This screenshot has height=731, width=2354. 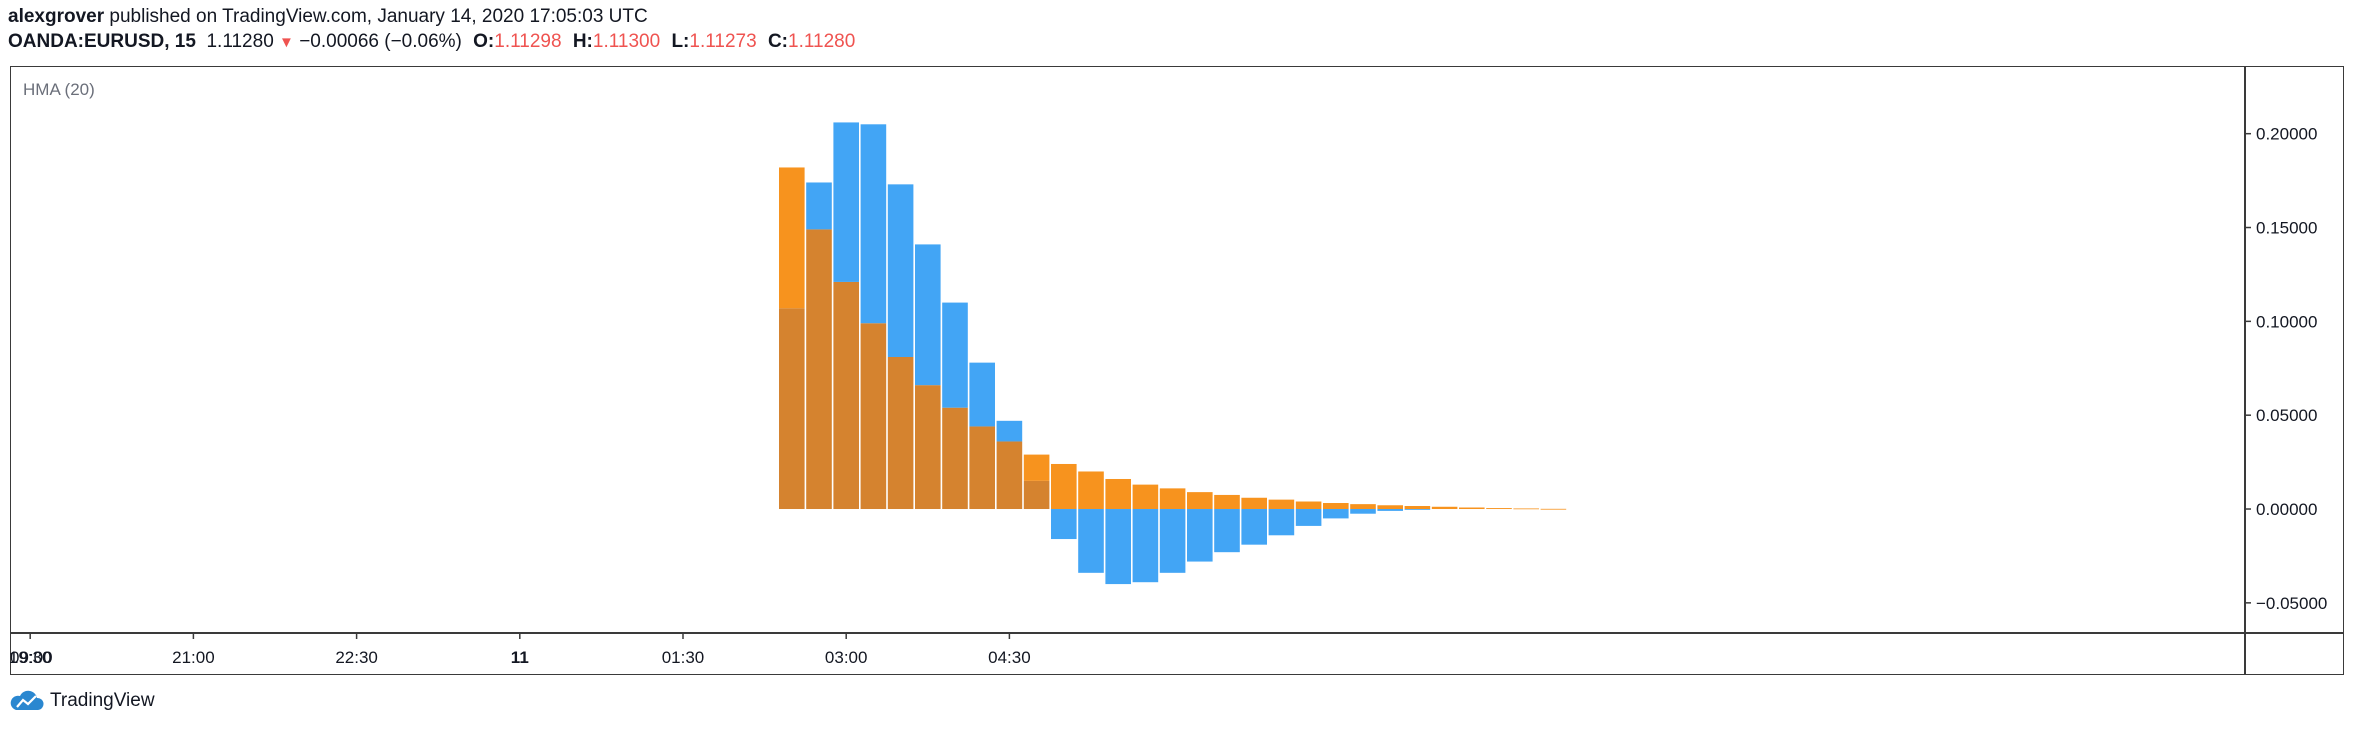 What do you see at coordinates (193, 657) in the screenshot?
I see `x-tick-label: 21:00` at bounding box center [193, 657].